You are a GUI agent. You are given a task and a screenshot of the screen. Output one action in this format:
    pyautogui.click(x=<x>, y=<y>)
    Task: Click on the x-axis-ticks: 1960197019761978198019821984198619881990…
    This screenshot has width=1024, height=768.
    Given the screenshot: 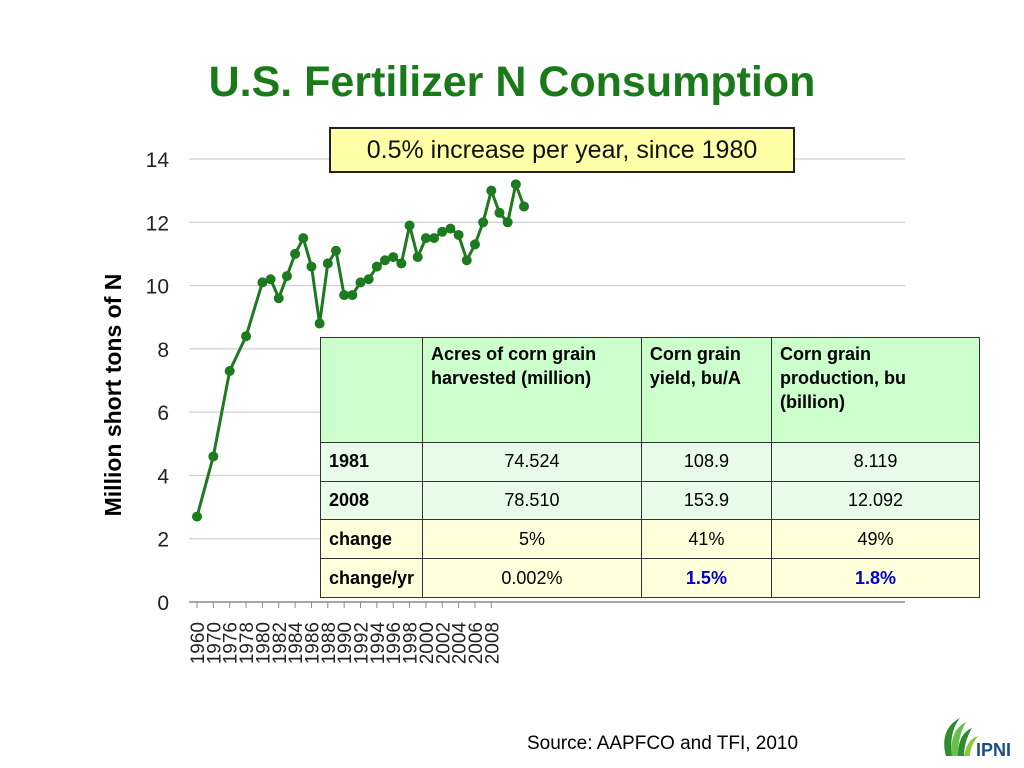 What is the action you would take?
    pyautogui.click(x=345, y=633)
    